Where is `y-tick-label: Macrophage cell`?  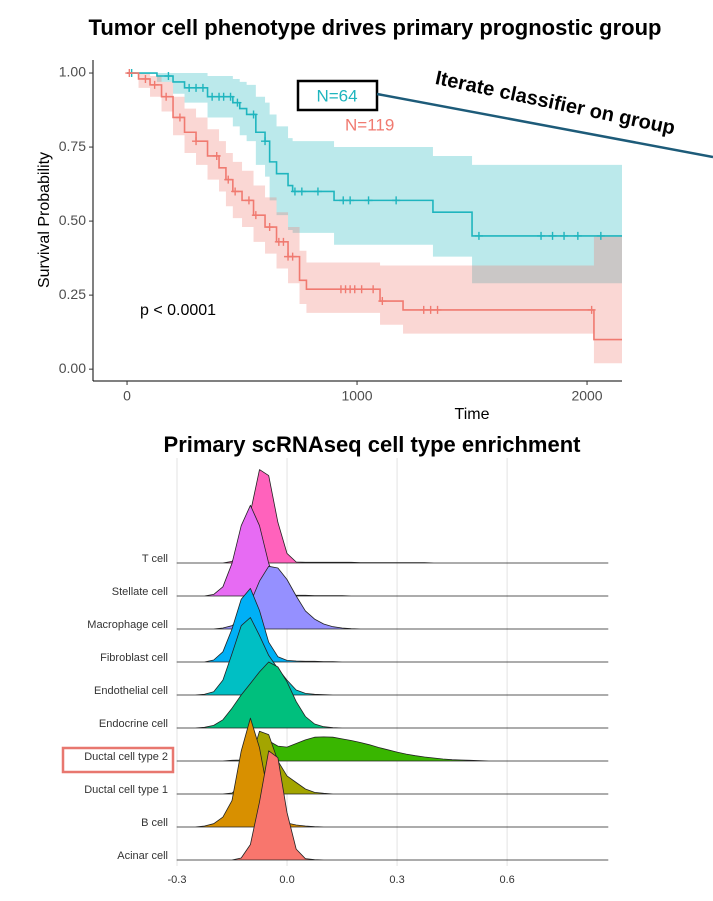 y-tick-label: Macrophage cell is located at coordinates (127, 625).